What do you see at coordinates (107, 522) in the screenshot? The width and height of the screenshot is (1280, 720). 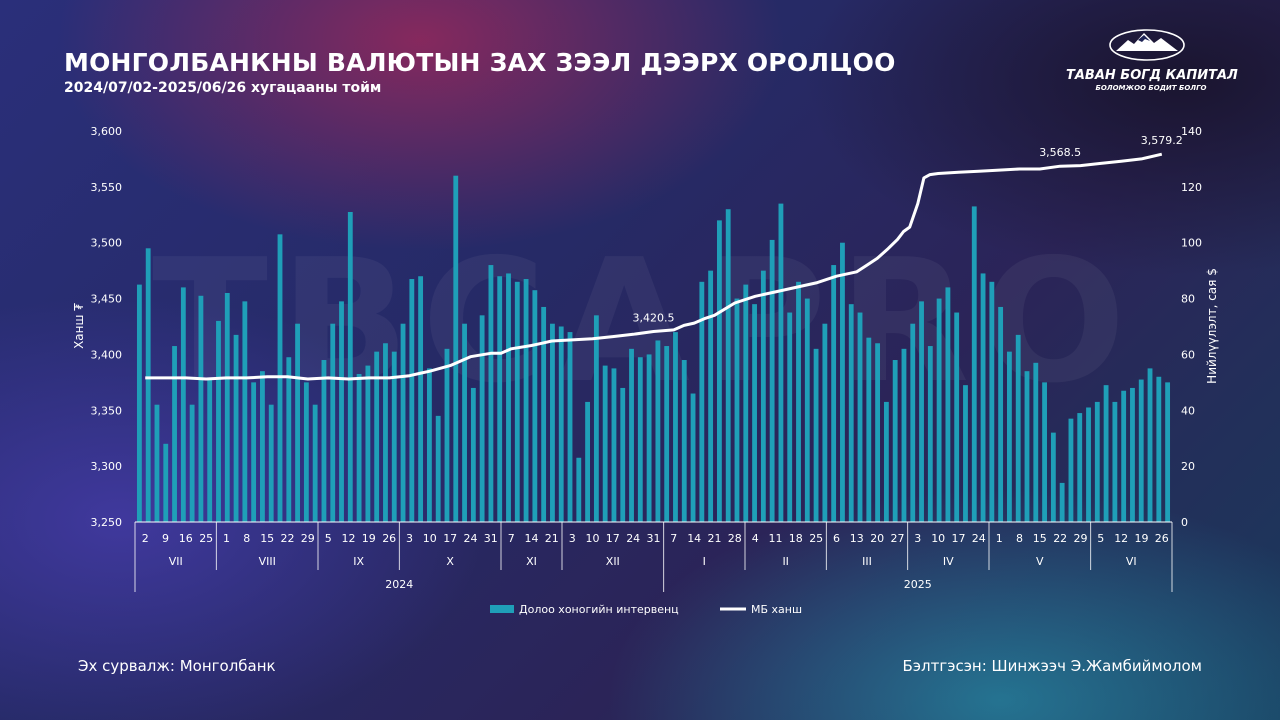 I see `left-axis-tick-label: 3,250` at bounding box center [107, 522].